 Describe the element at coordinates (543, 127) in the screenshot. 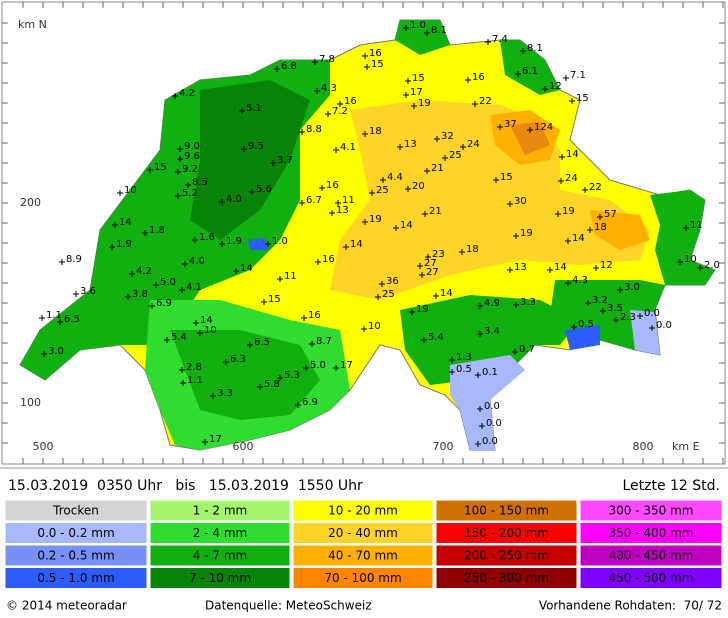

I see `station-value: 124` at that location.